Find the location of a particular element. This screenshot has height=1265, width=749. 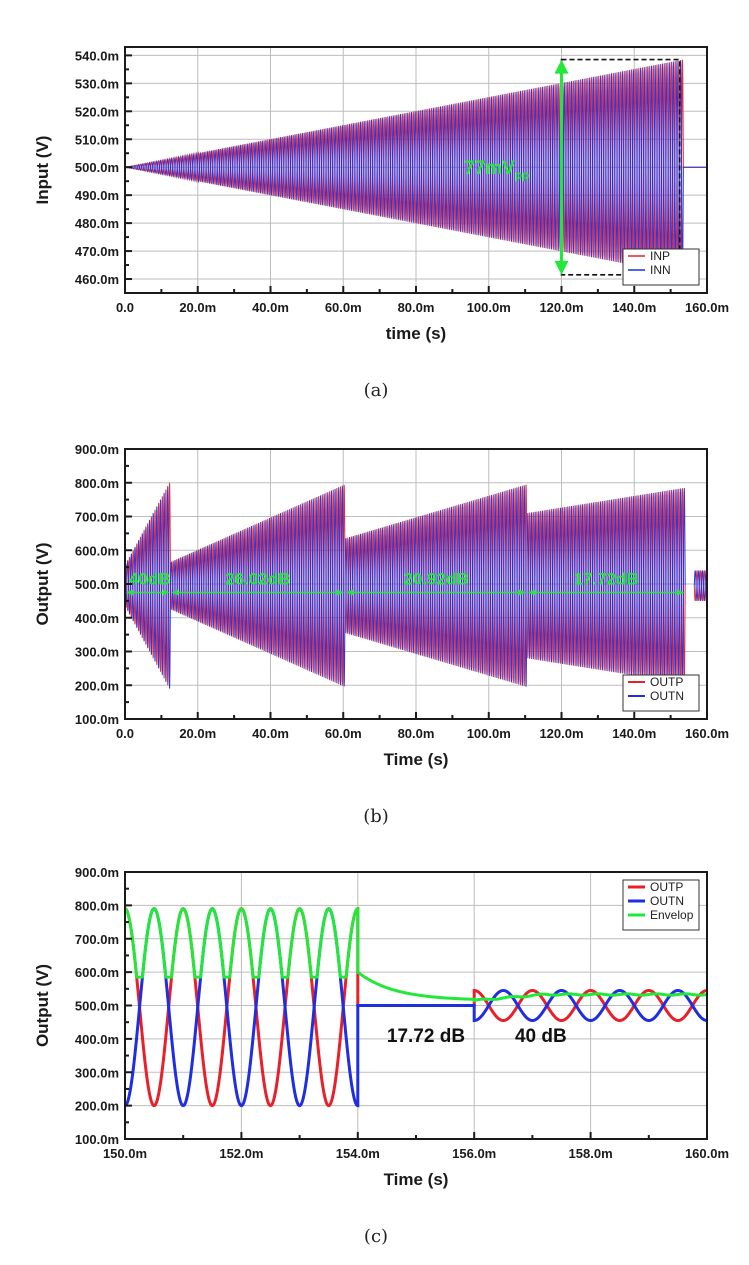

gain-label: 40dB is located at coordinates (150, 578).